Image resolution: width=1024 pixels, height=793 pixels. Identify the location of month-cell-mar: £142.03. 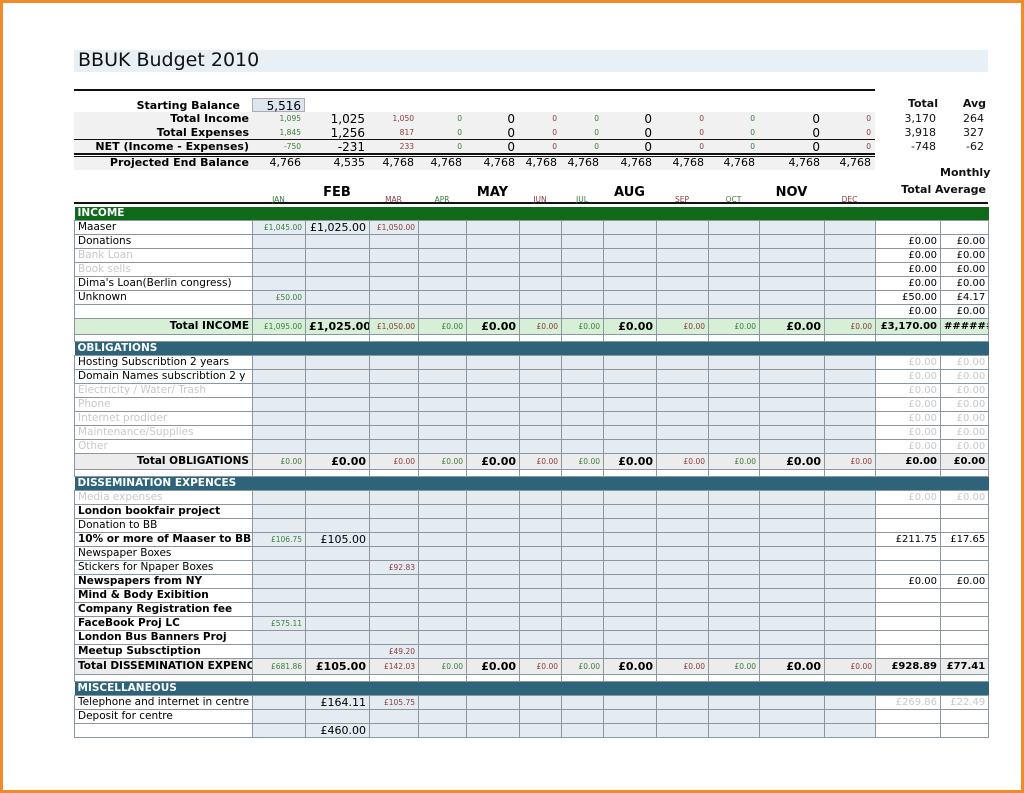
(394, 666).